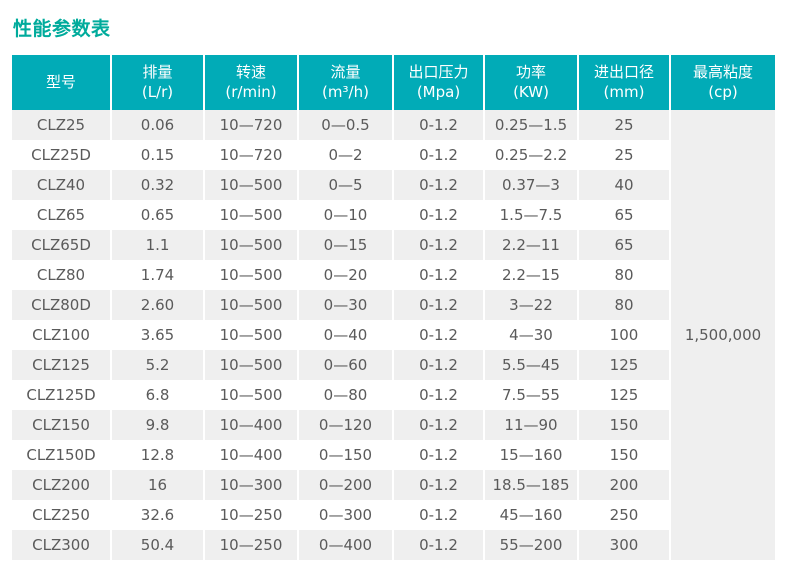 This screenshot has height=578, width=787. What do you see at coordinates (623, 545) in the screenshot?
I see `value-cell: 300` at bounding box center [623, 545].